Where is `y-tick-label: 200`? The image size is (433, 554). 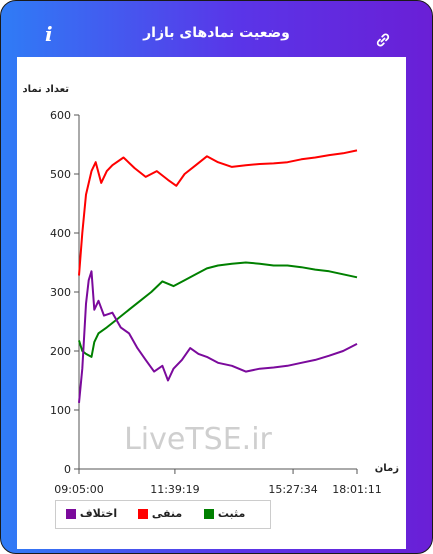
y-tick-label: 200 is located at coordinates (60, 351).